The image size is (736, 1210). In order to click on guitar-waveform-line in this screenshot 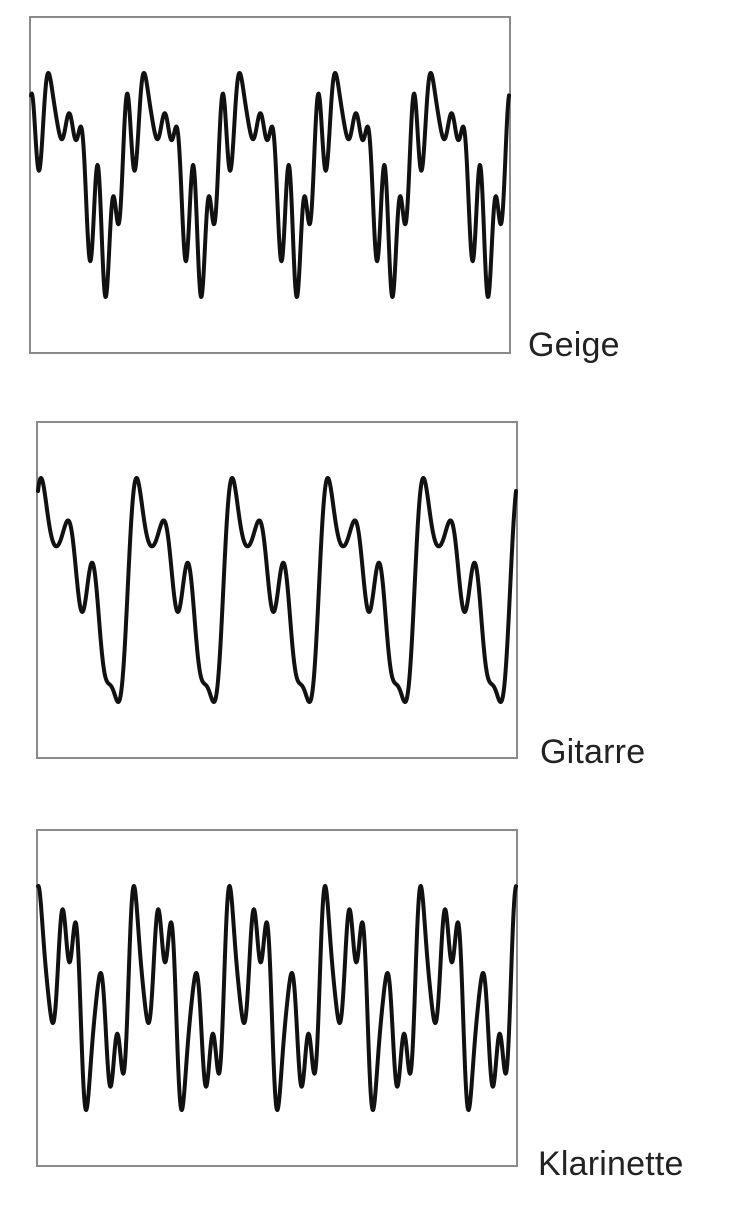, I will do `click(277, 590)`.